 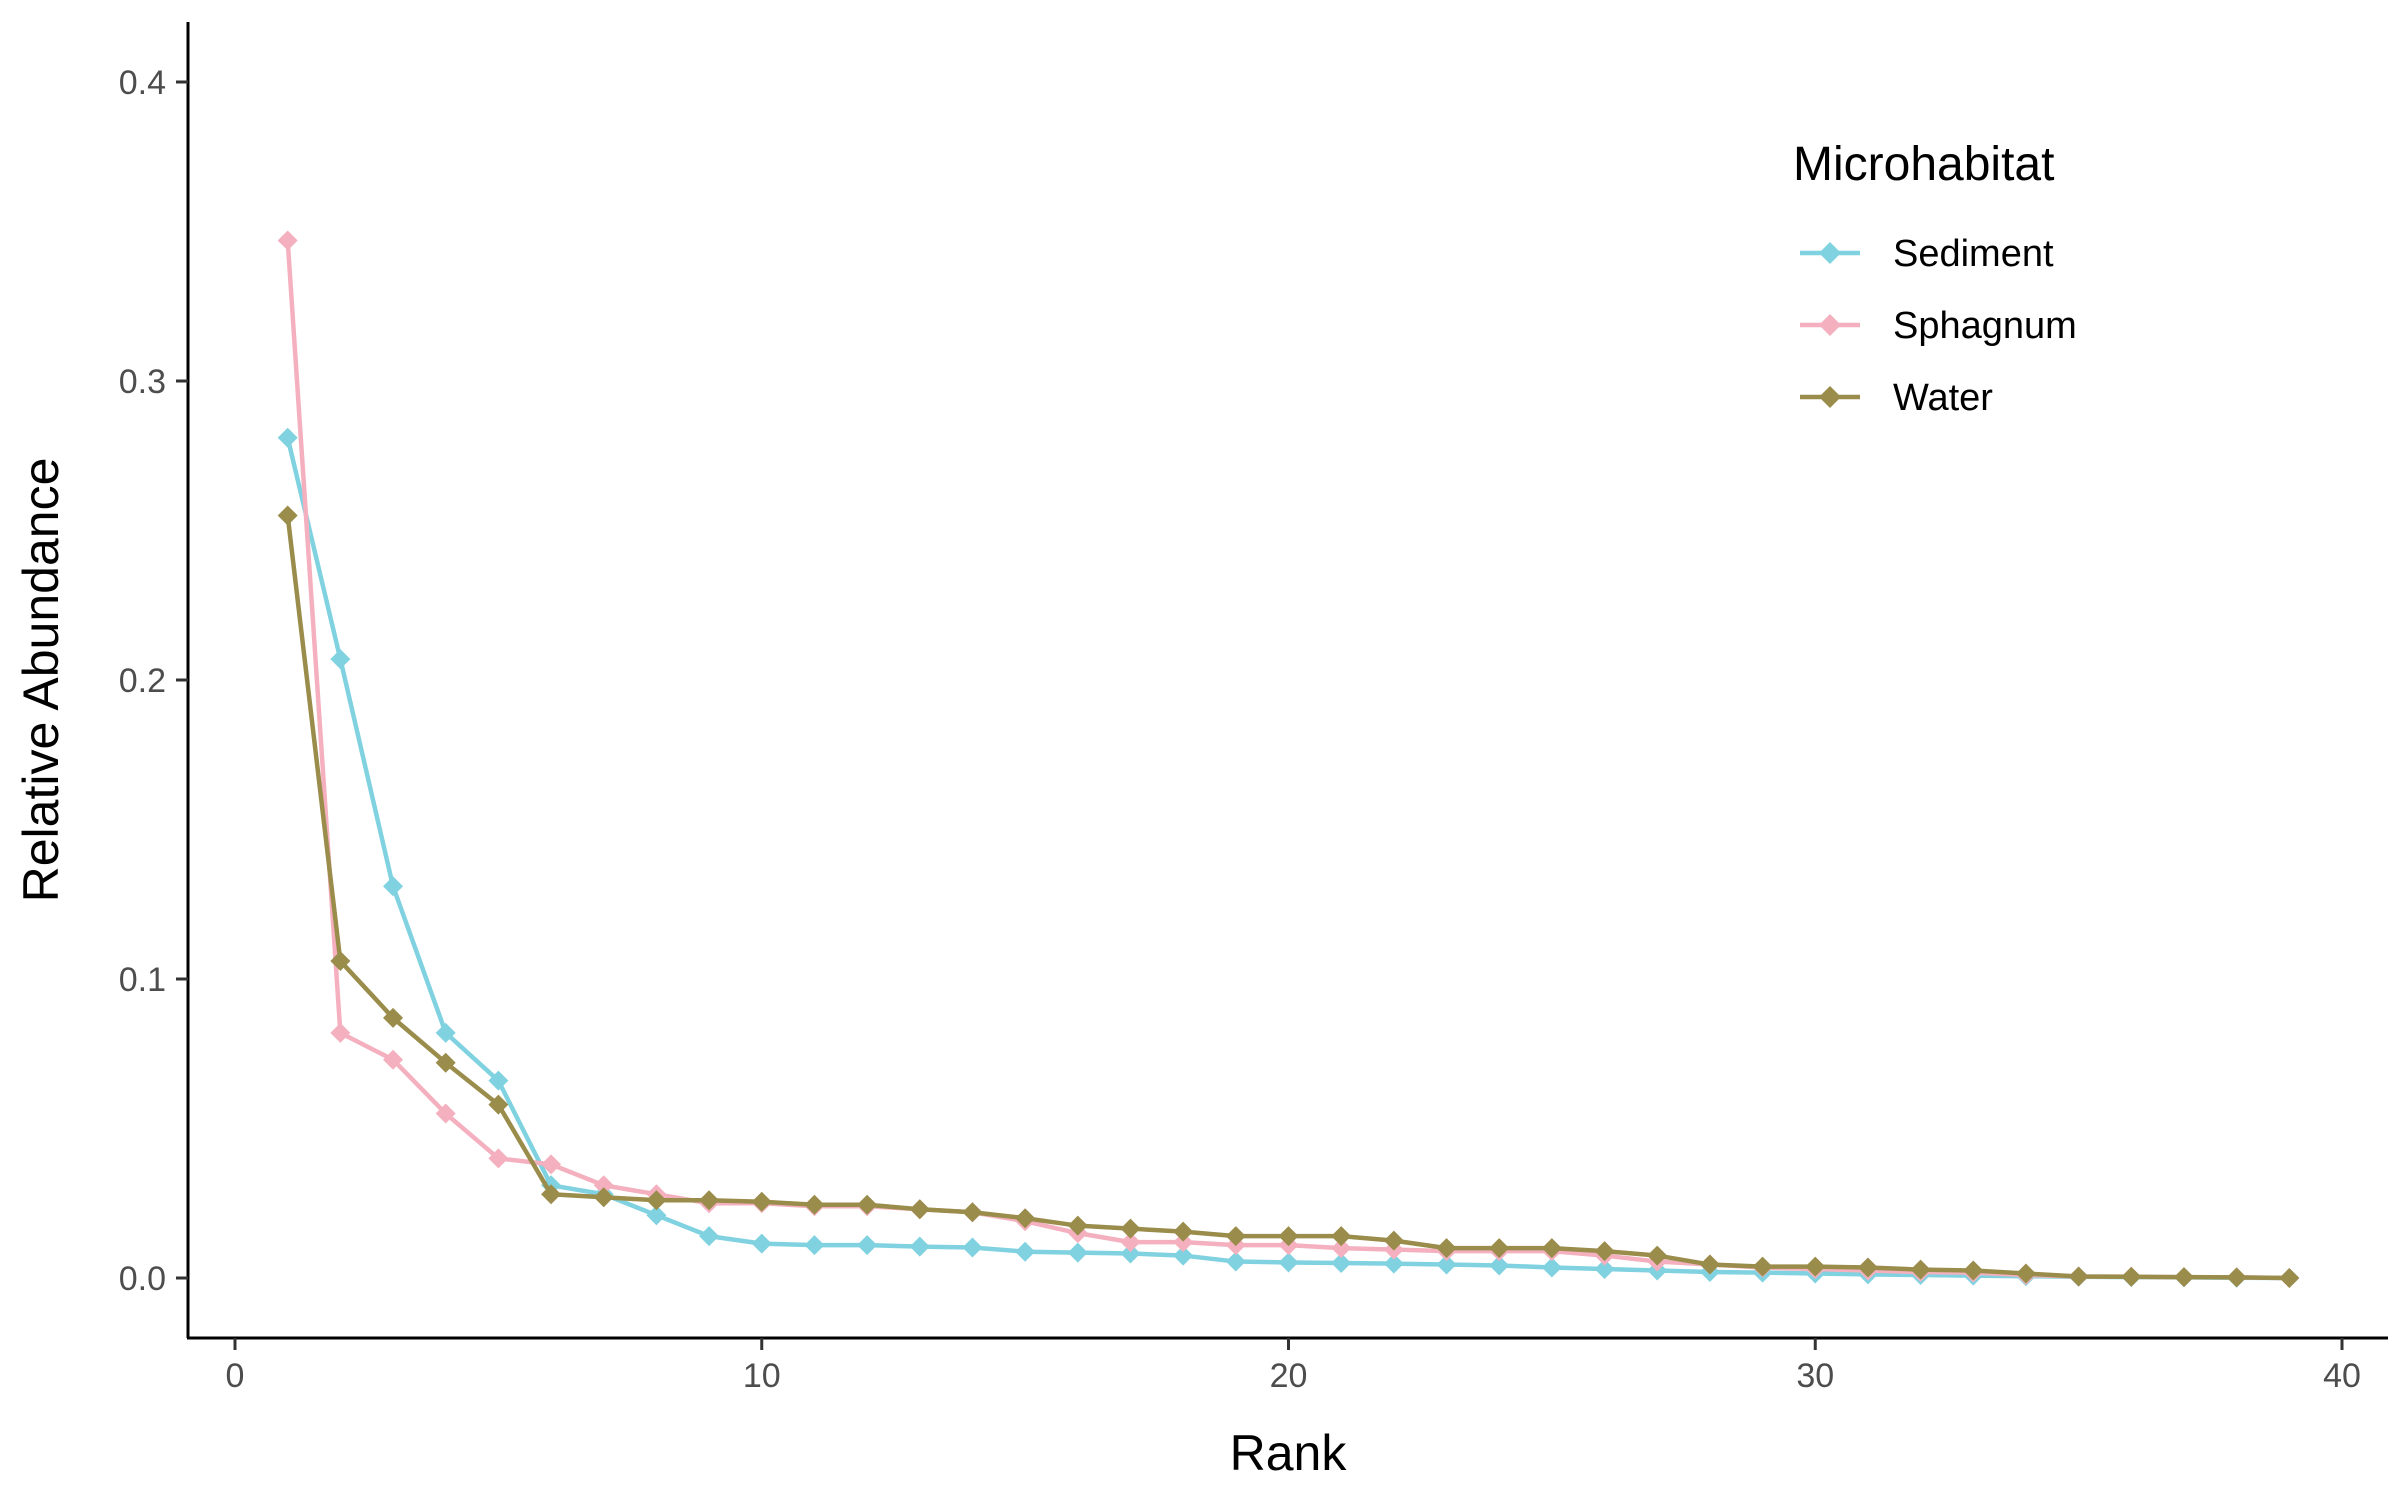 What do you see at coordinates (1289, 1376) in the screenshot?
I see `x-tick-label: 20` at bounding box center [1289, 1376].